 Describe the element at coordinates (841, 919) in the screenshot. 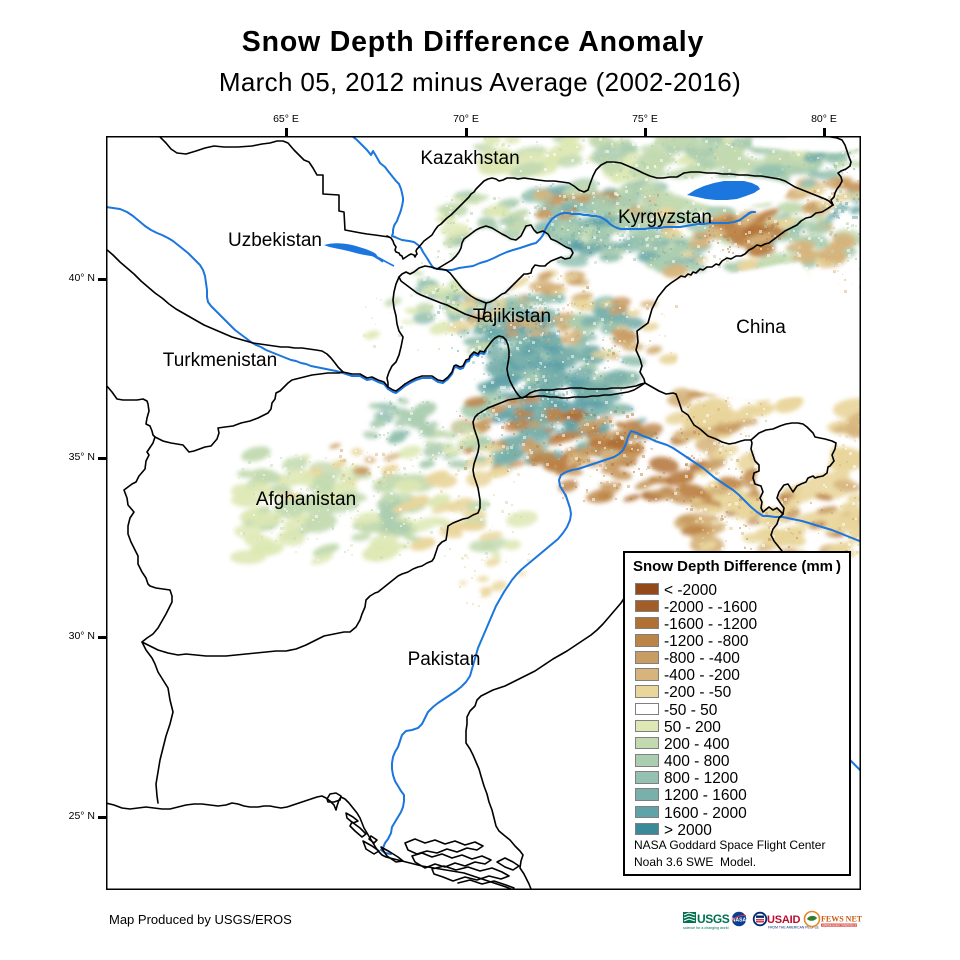

I see `svg-text: FEWS NET` at that location.